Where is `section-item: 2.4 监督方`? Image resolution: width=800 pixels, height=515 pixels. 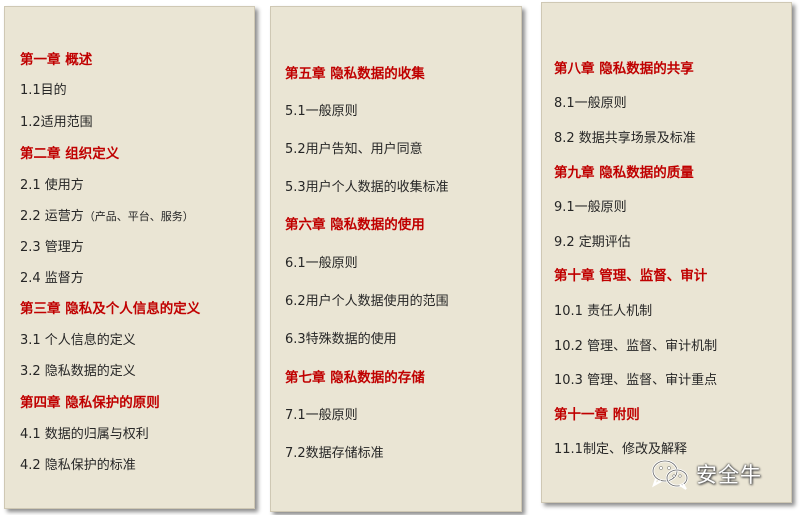 section-item: 2.4 监督方 is located at coordinates (52, 278).